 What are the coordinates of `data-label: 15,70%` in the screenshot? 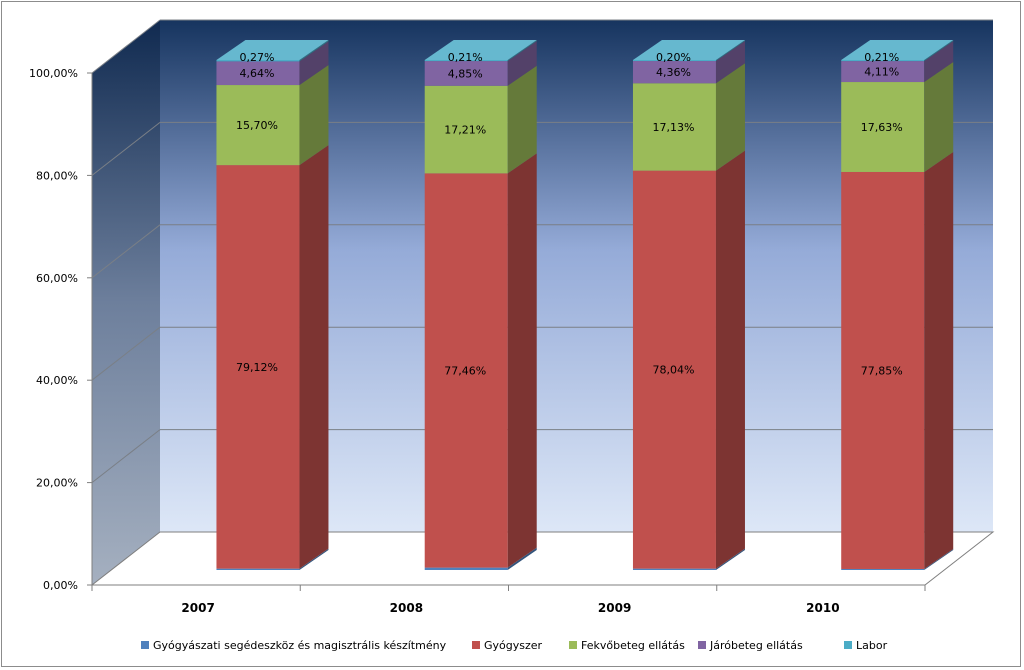 It's located at (257, 125).